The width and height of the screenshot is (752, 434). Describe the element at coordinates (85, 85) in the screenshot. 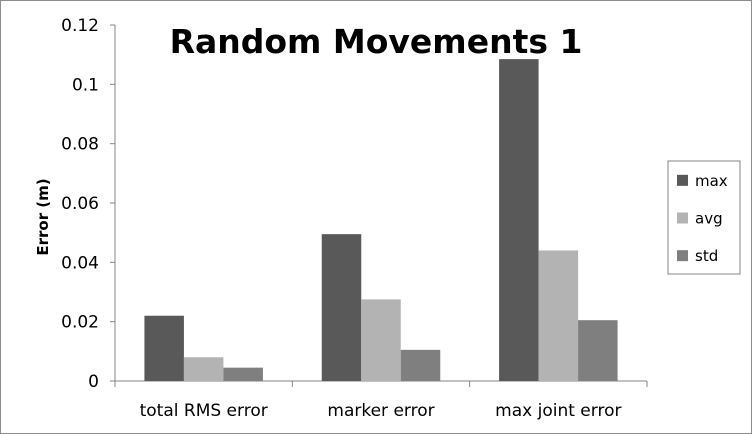

I see `y-tick-label: 0.1` at that location.